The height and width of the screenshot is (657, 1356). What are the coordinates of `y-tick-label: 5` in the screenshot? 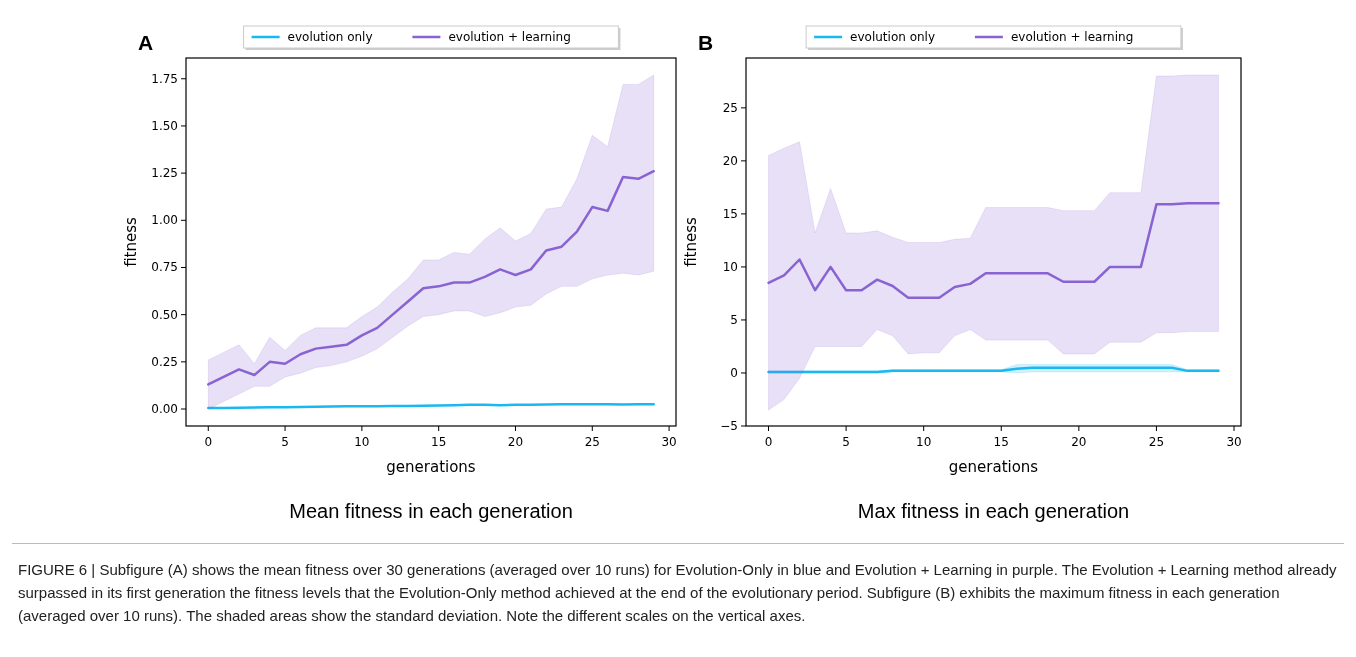 It's located at (734, 319).